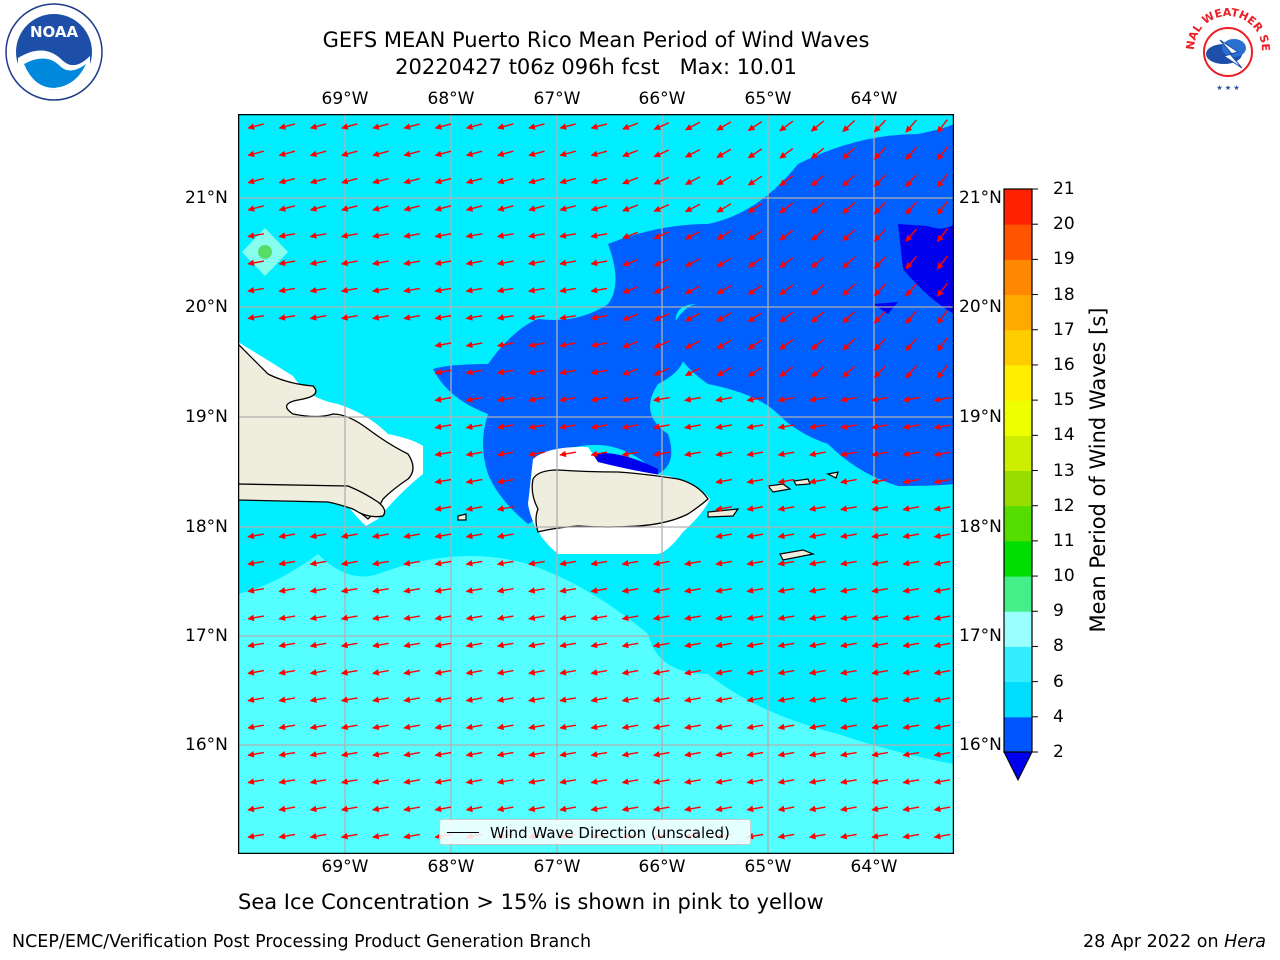 The height and width of the screenshot is (960, 1280). I want to click on colorbar-tick-label: 2, so click(1058, 752).